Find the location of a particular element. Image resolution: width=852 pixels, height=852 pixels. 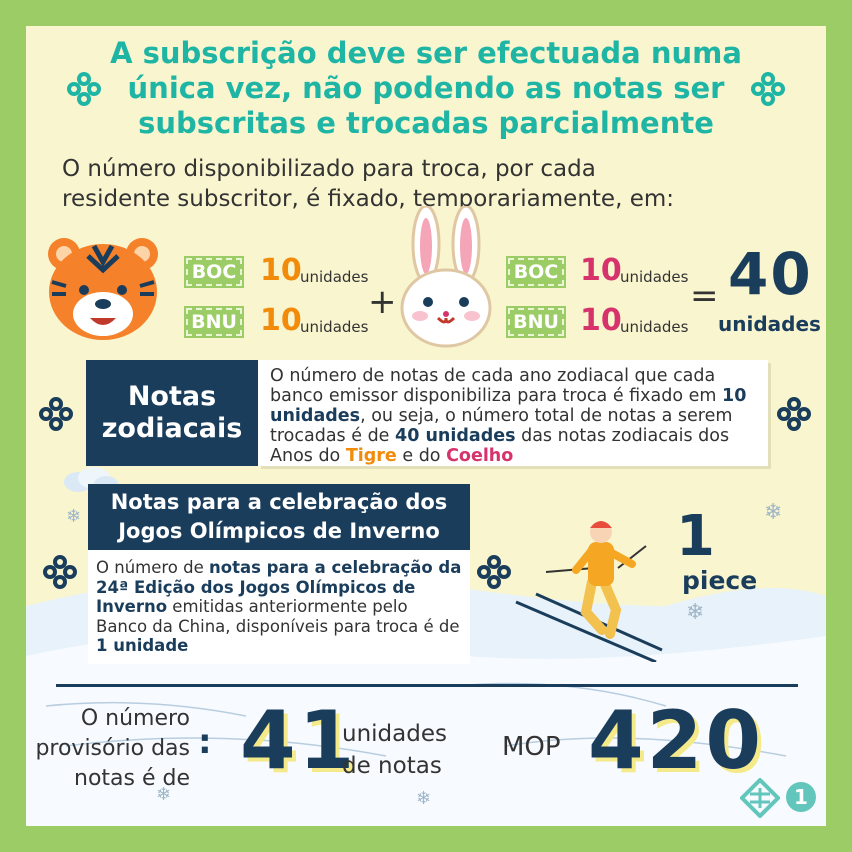

rabbit-boc-unit: unidades is located at coordinates (654, 277).